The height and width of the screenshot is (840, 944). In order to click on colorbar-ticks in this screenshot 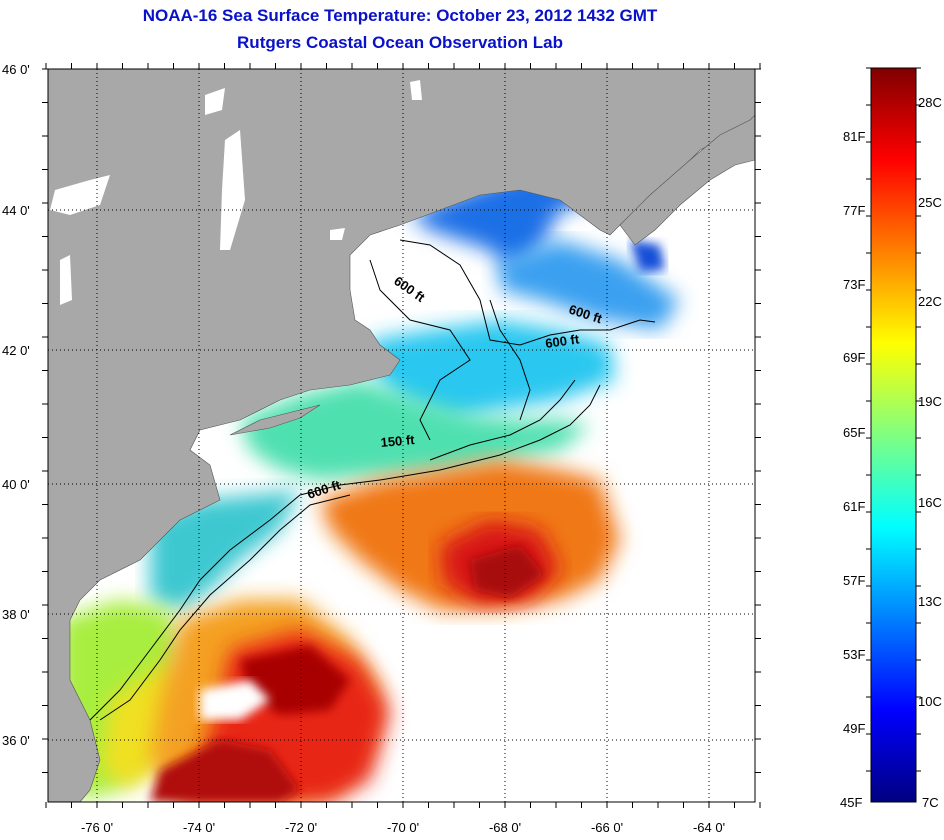, I will do `click(893, 419)`.